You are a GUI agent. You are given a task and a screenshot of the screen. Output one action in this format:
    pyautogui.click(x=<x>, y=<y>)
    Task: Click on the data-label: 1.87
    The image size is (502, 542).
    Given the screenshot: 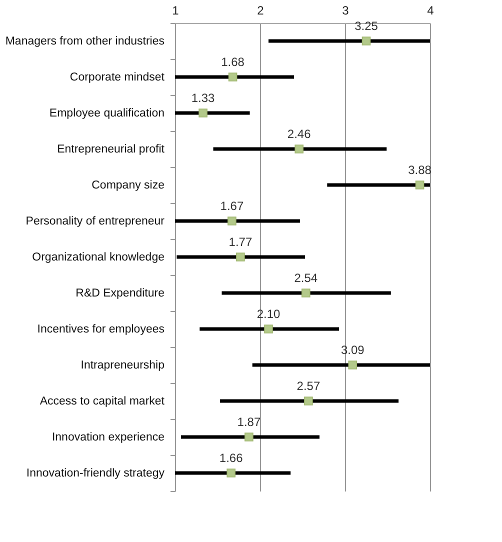 What is the action you would take?
    pyautogui.click(x=249, y=422)
    